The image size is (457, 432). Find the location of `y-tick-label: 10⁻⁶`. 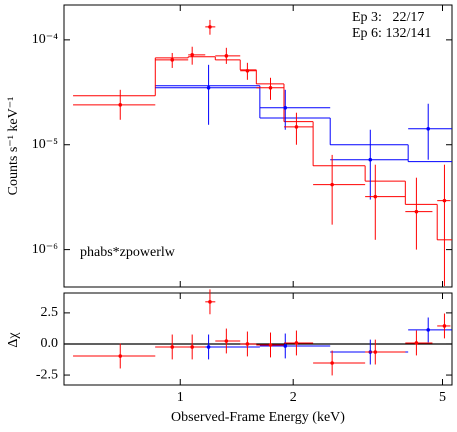

y-tick-label: 10⁻⁶ is located at coordinates (45, 249).